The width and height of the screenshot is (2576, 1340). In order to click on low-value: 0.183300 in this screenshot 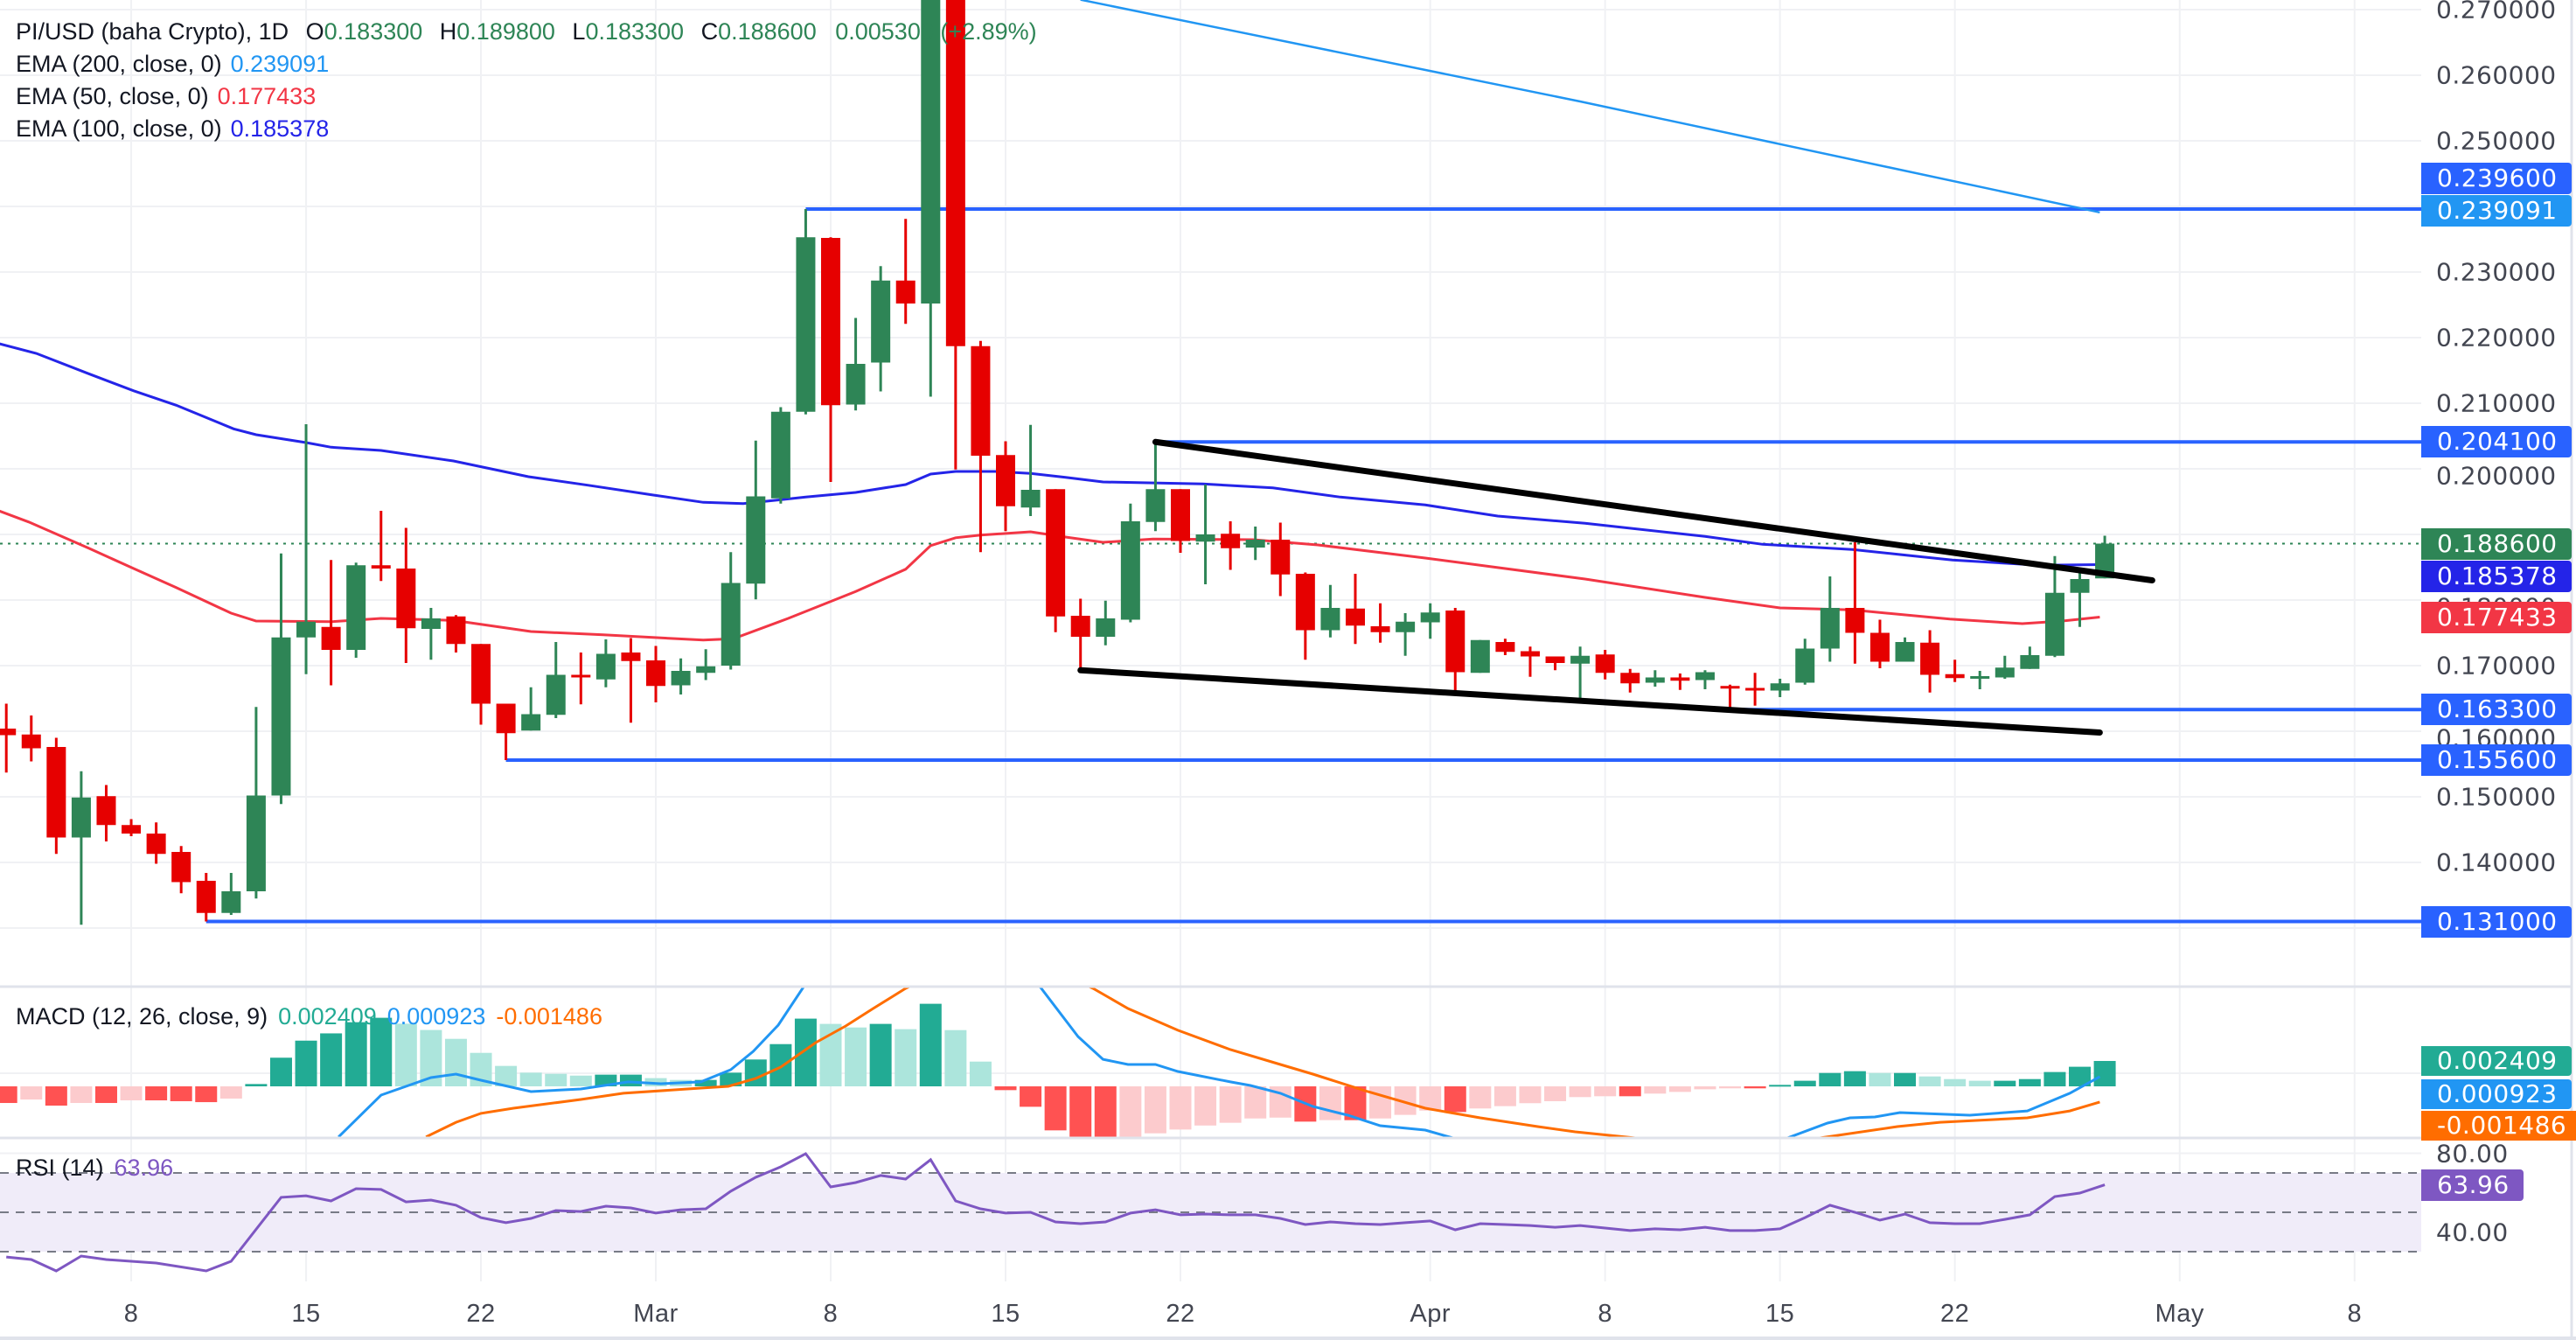, I will do `click(635, 31)`.